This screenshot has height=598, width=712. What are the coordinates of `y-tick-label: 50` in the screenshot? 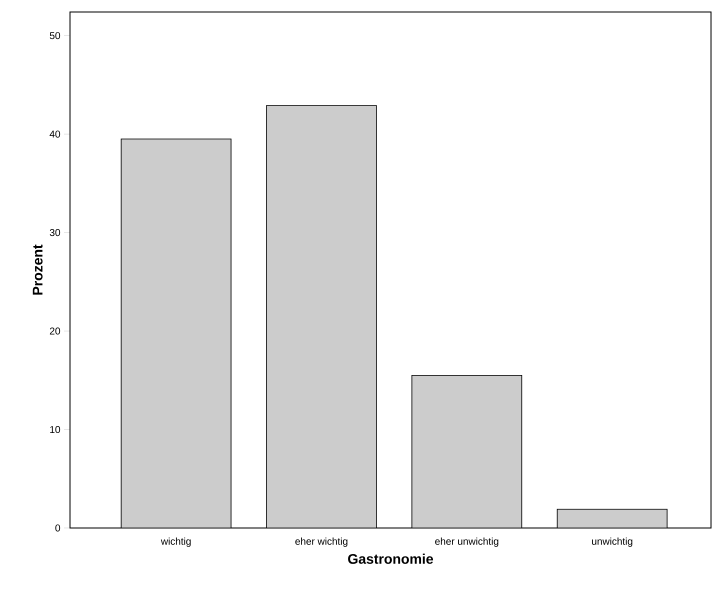 It's located at (55, 36).